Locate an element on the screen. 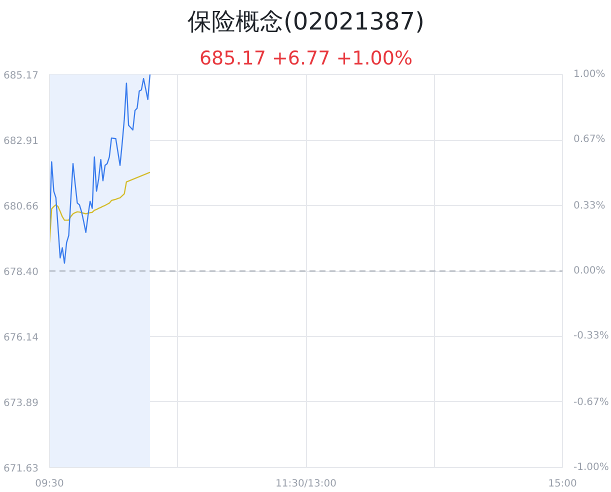 This screenshot has height=492, width=611. y2-tick-label: 0.33% is located at coordinates (590, 206).